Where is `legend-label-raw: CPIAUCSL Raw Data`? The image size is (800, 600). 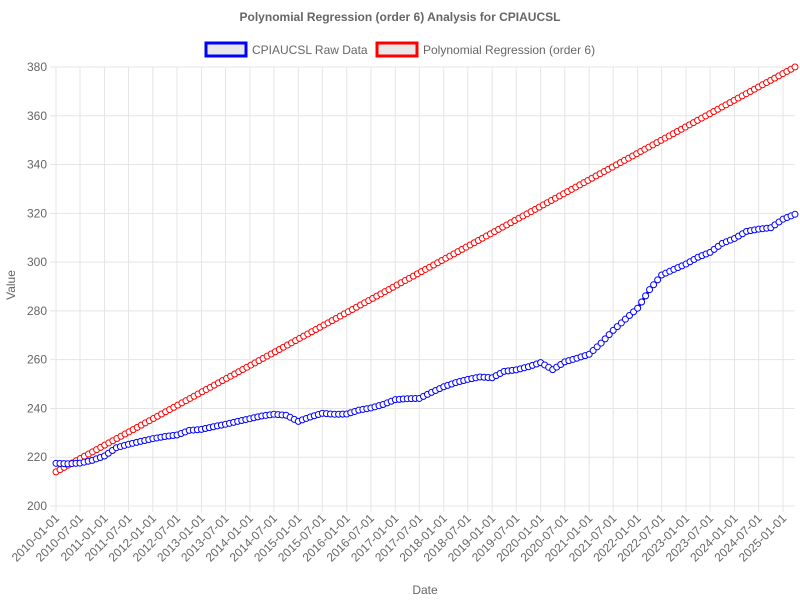 legend-label-raw: CPIAUCSL Raw Data is located at coordinates (310, 50).